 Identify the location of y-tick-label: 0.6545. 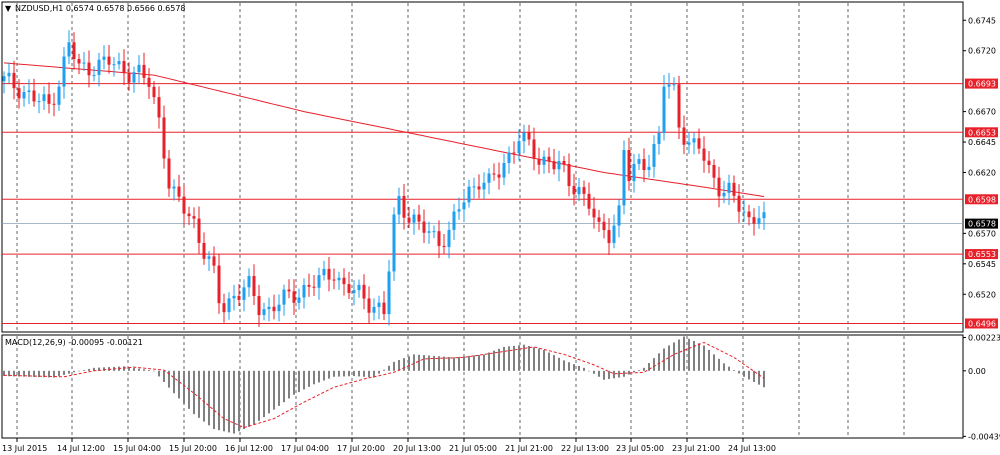
(982, 264).